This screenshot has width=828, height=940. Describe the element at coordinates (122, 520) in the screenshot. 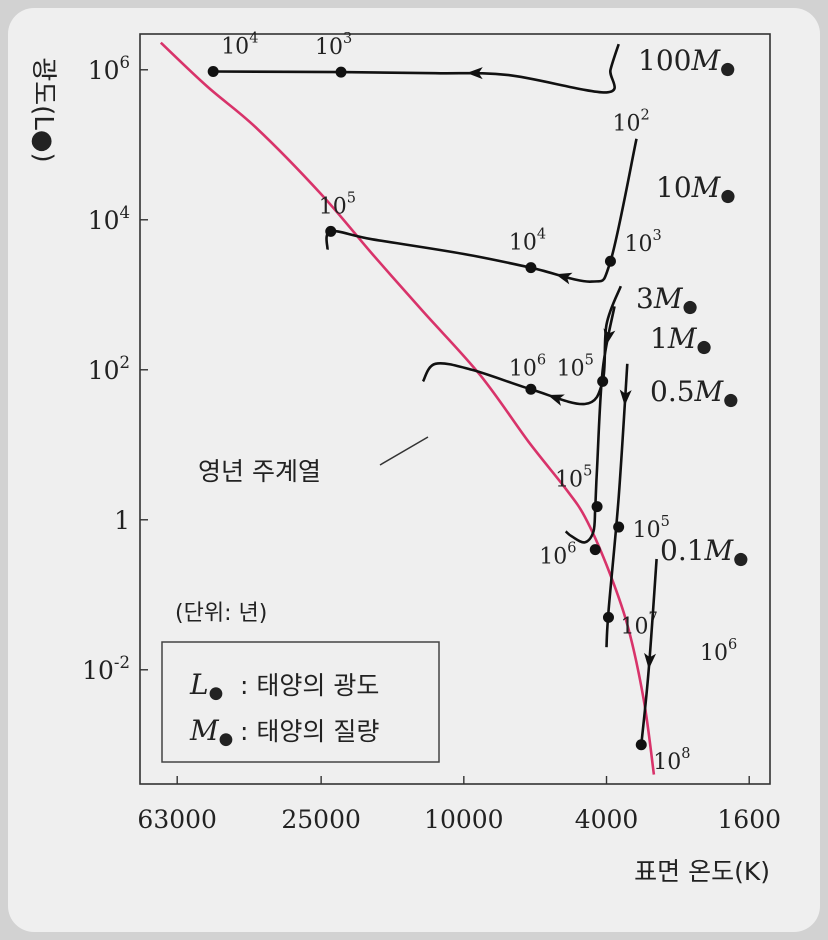

I see `y-tick-label: 1` at that location.